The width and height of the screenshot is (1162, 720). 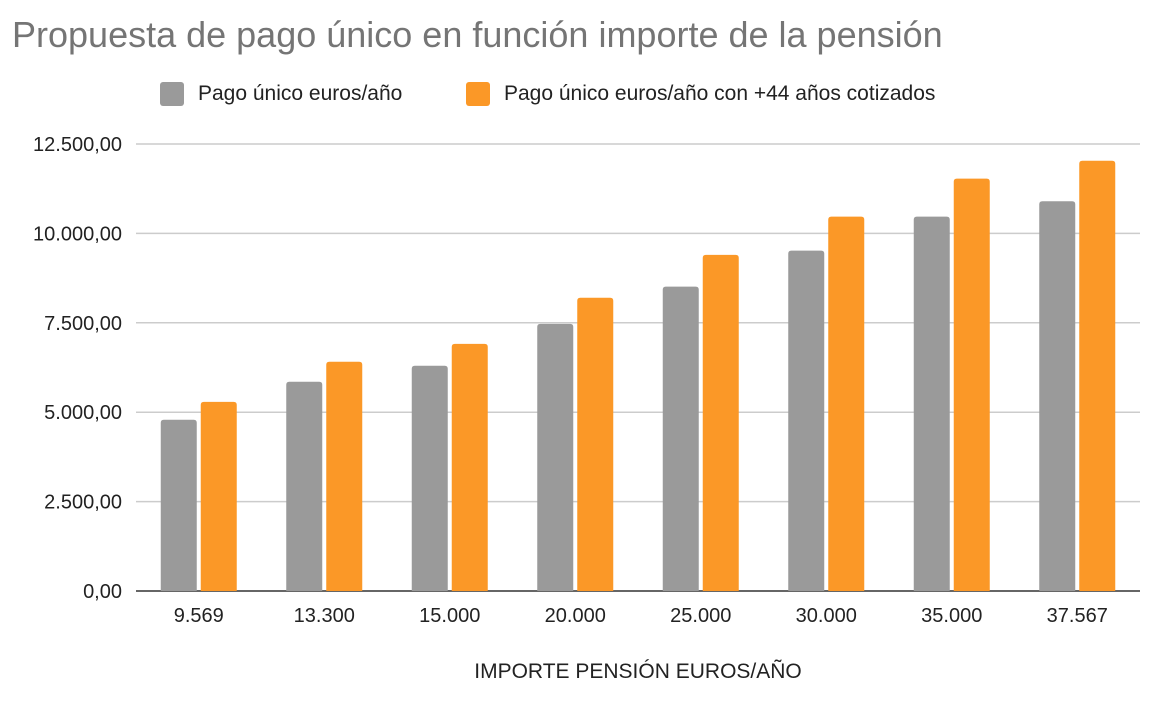 I want to click on x-tick-label: 35.000, so click(x=951, y=616).